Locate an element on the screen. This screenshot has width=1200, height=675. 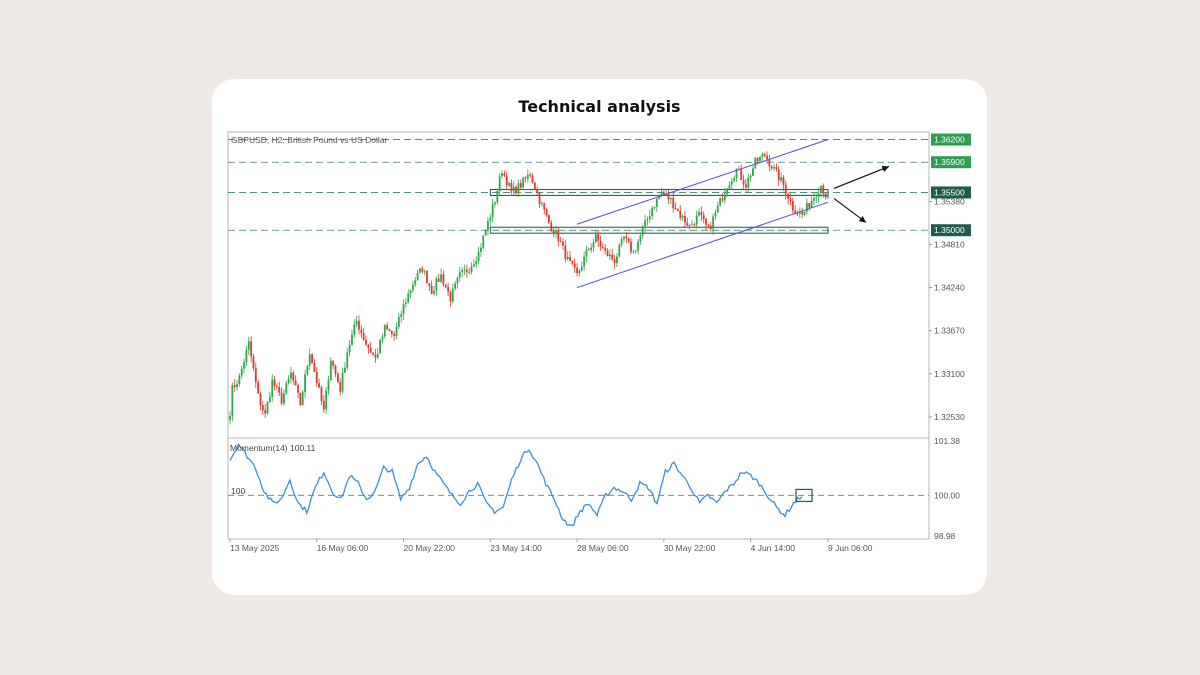
channel-upper-line is located at coordinates (702, 182).